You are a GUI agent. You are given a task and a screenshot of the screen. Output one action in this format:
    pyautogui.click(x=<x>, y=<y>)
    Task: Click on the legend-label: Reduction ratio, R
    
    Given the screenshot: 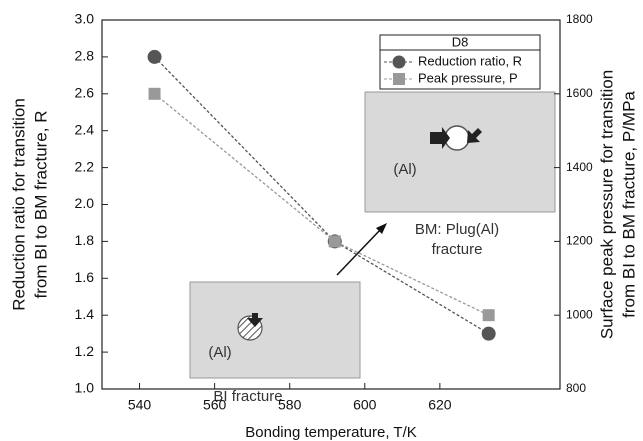 What is the action you would take?
    pyautogui.click(x=470, y=60)
    